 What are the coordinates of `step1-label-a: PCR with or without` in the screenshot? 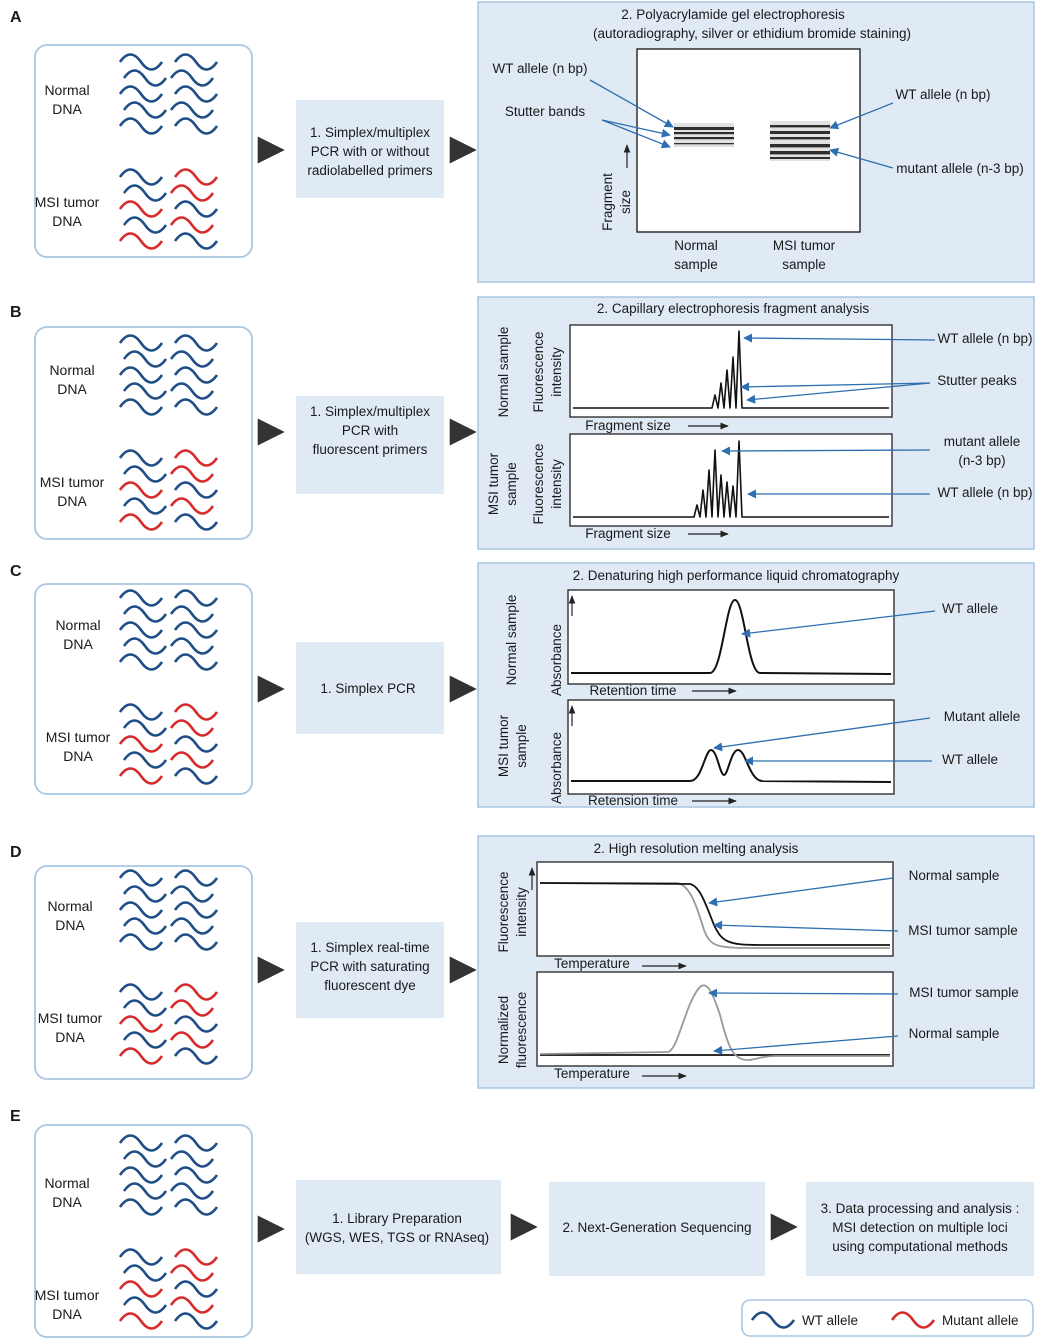 It's located at (370, 151).